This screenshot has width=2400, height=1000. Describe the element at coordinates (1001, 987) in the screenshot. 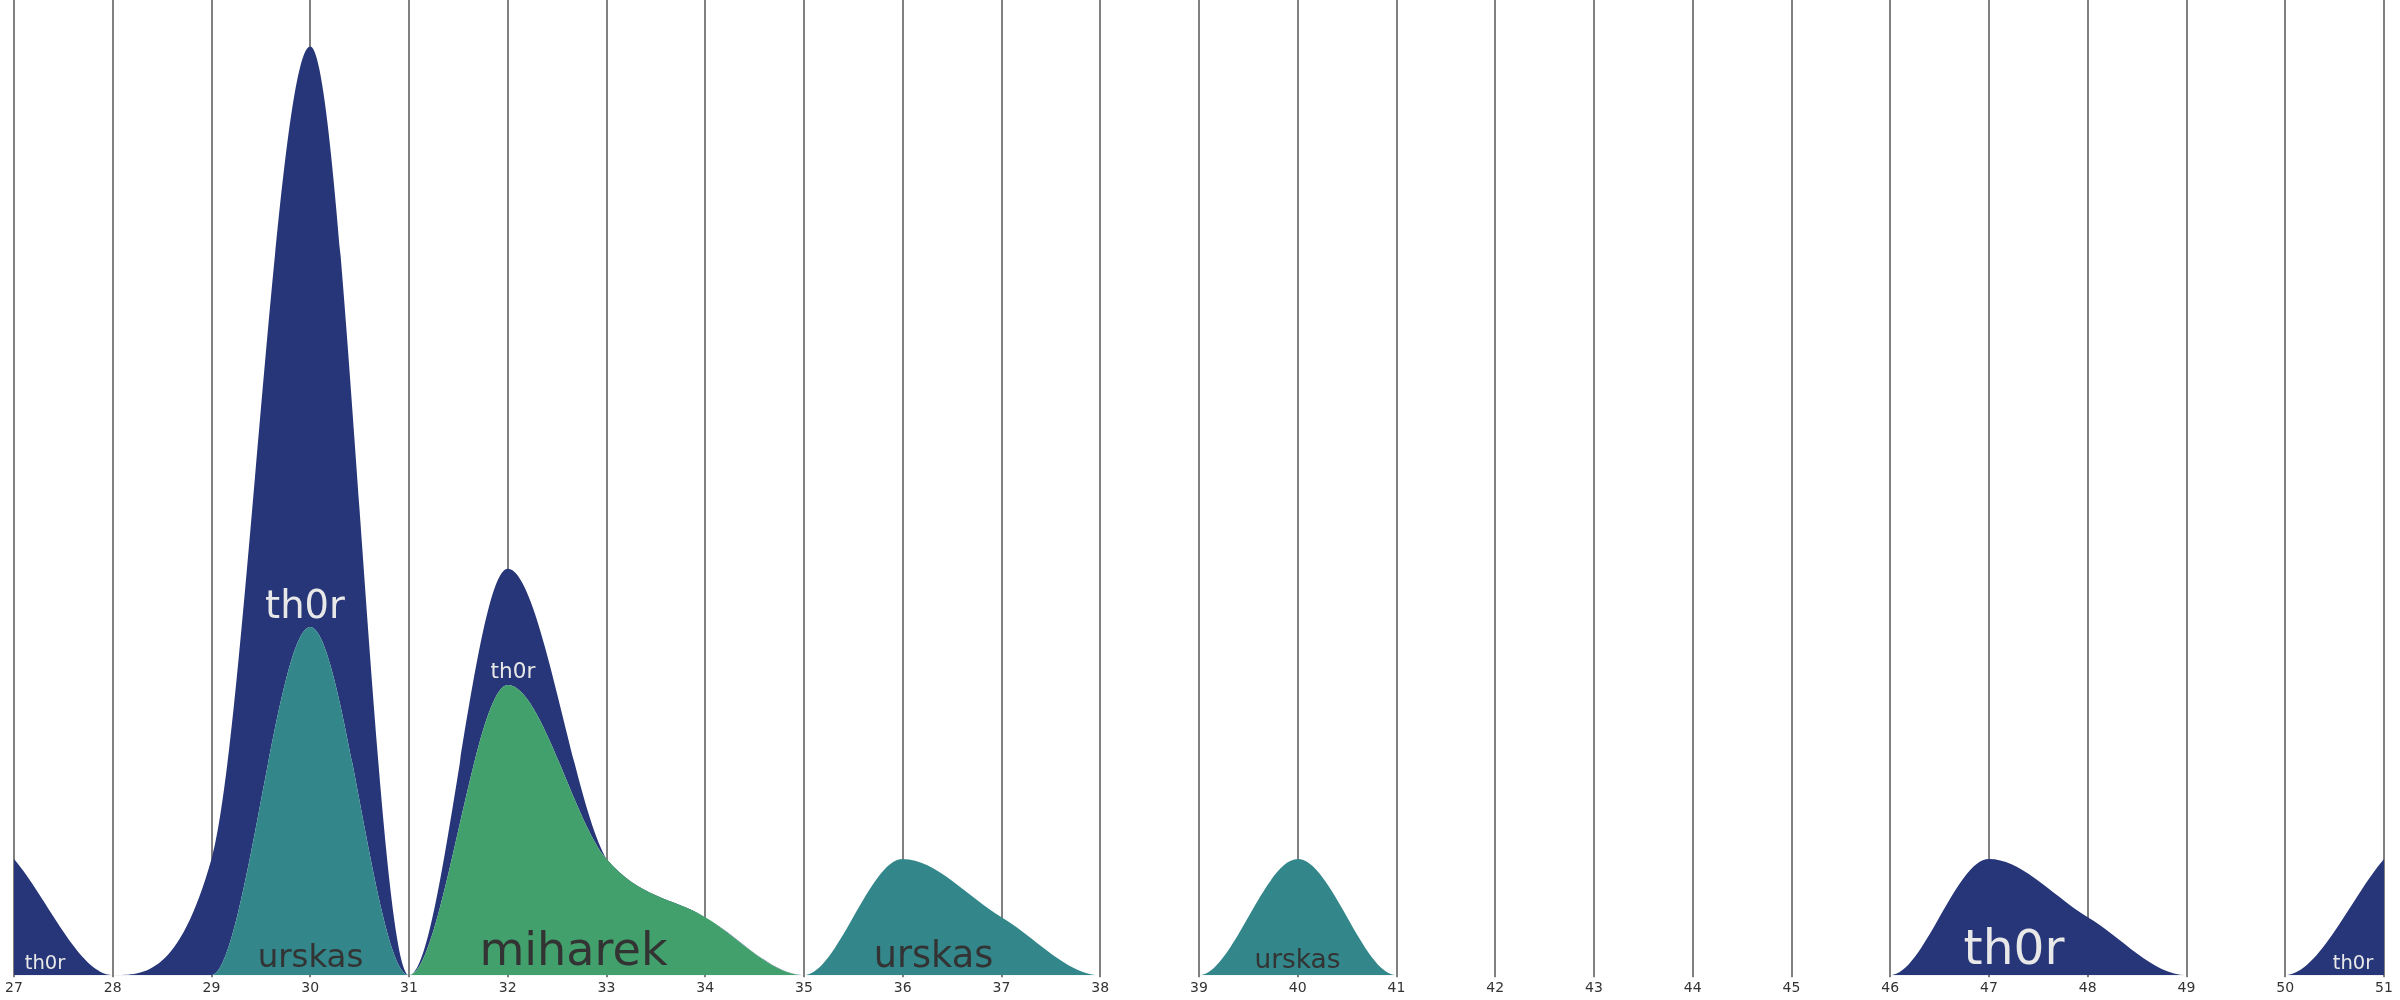

I see `x-tick-label: 37` at that location.